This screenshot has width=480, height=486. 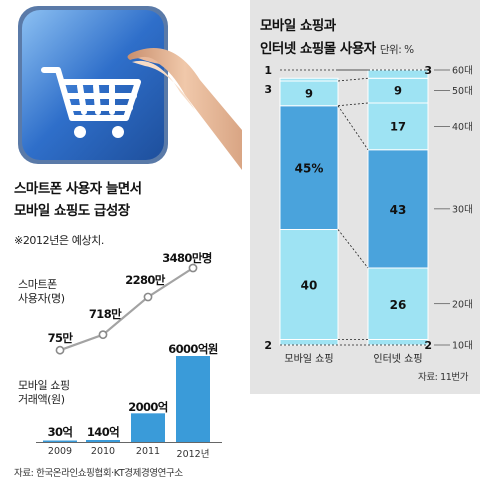 What do you see at coordinates (308, 359) in the screenshot?
I see `category-mobile: 모바일 쇼핑` at bounding box center [308, 359].